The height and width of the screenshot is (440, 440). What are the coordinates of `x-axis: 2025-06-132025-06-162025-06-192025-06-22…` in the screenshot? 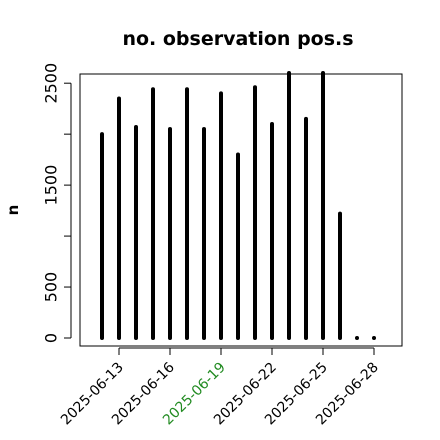 It's located at (220, 387).